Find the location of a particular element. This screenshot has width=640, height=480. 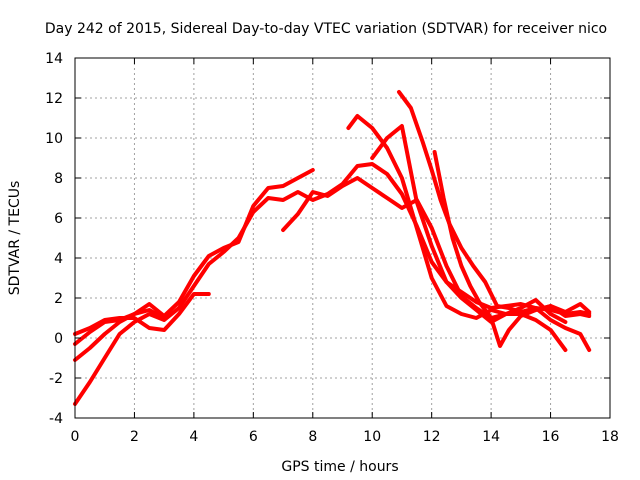

y-tick-label: -2 is located at coordinates (56, 379).